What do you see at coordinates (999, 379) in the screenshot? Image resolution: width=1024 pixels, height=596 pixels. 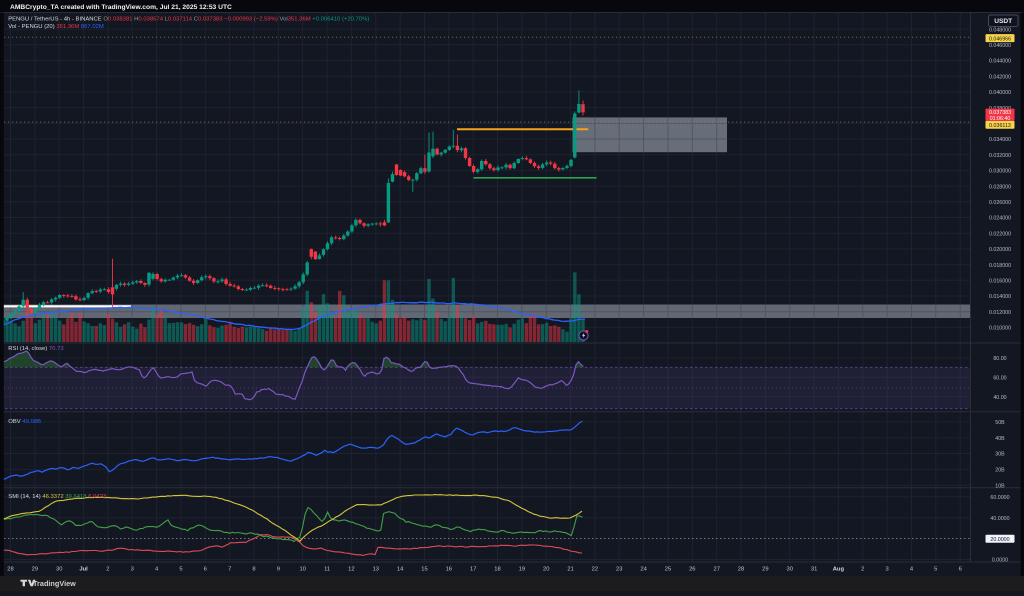 I see `svg-text: 60.00` at bounding box center [999, 379].